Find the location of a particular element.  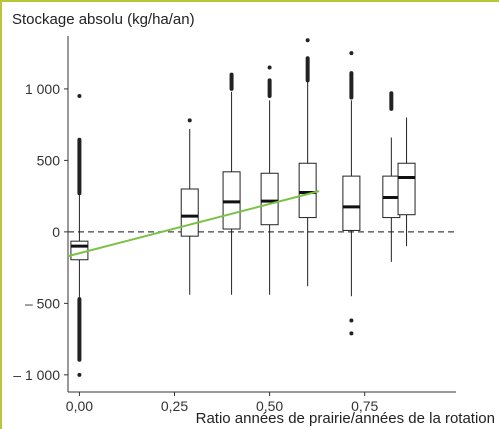

y-tick-label: – 500 is located at coordinates (42, 303).